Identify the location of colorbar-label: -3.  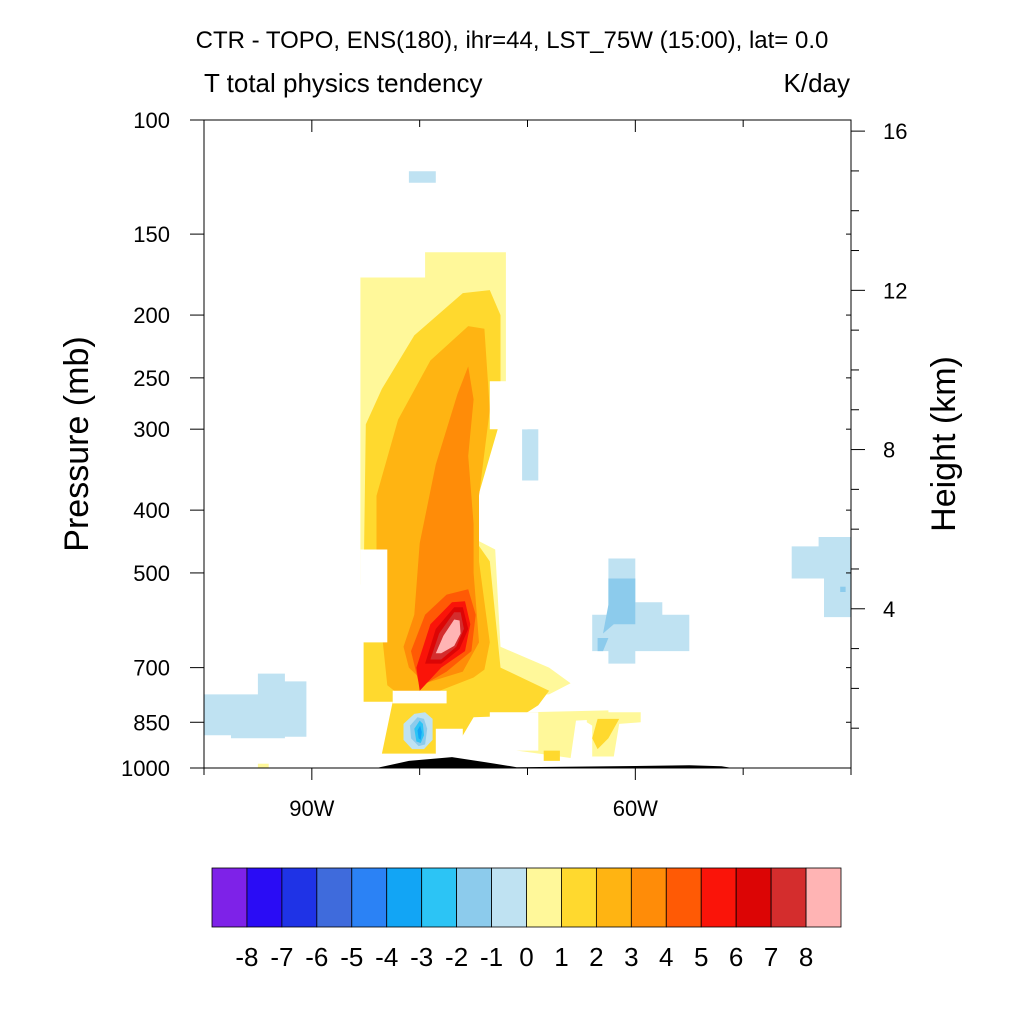
(421, 957).